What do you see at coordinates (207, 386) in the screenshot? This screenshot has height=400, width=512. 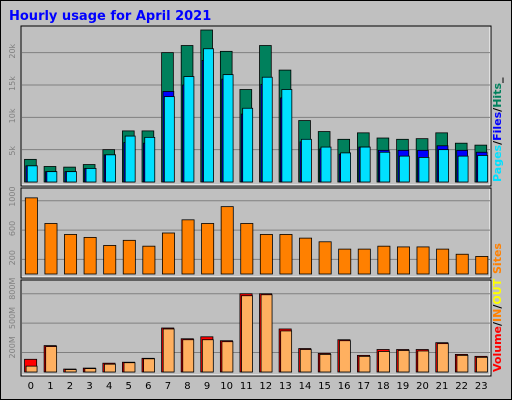 I see `xtick-label: 9` at bounding box center [207, 386].